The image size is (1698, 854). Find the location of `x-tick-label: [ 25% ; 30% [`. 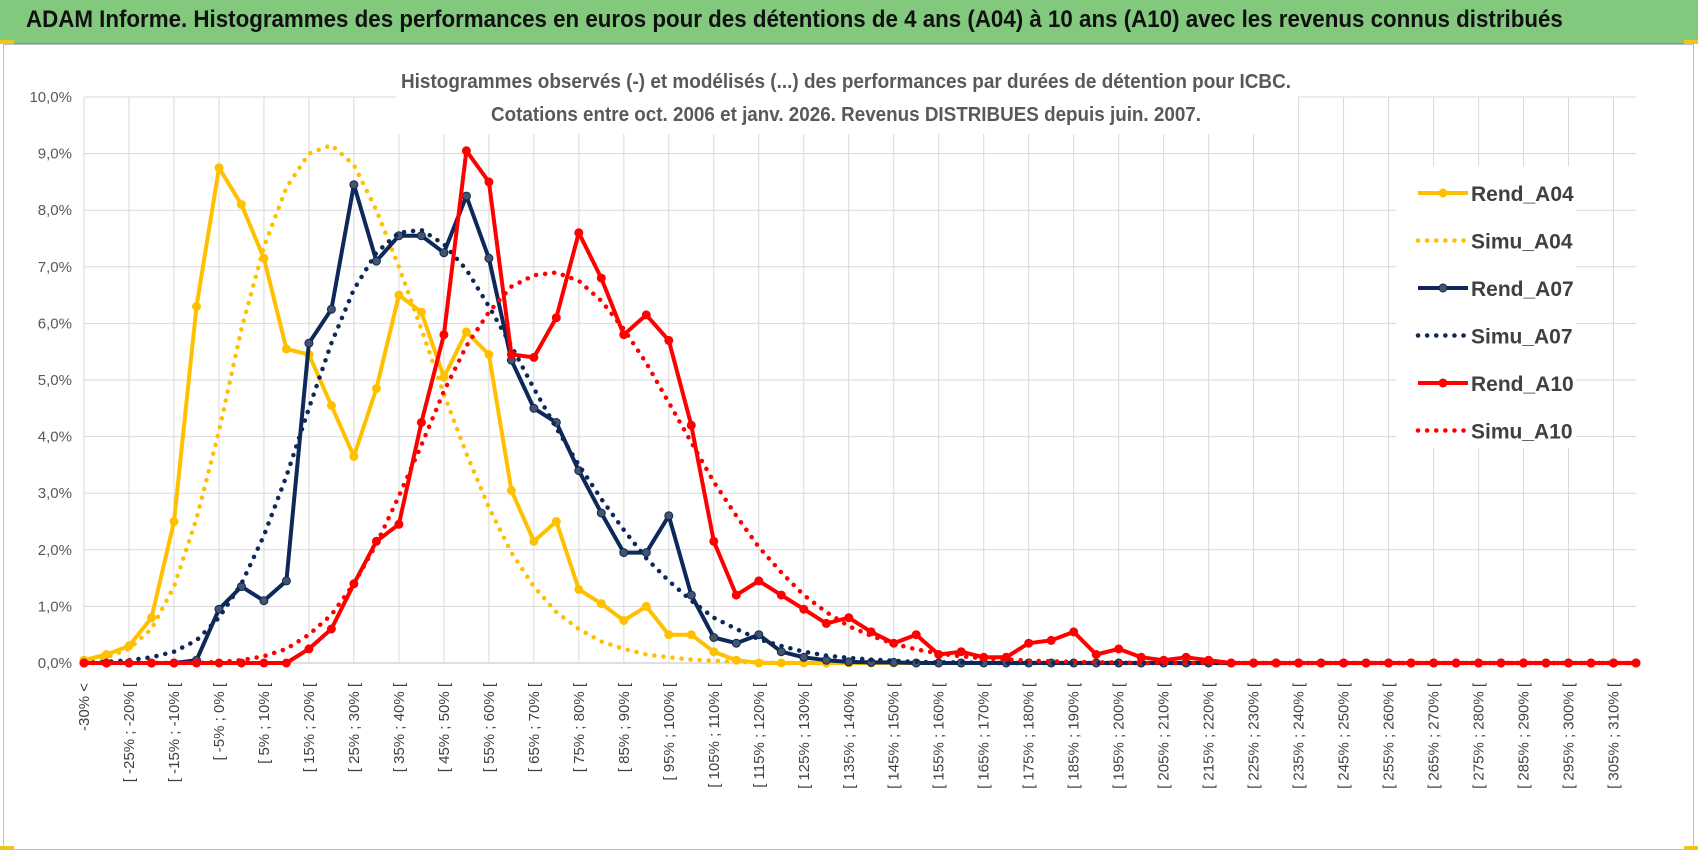

x-tick-label: [ 25% ; 30% [ is located at coordinates (354, 727).